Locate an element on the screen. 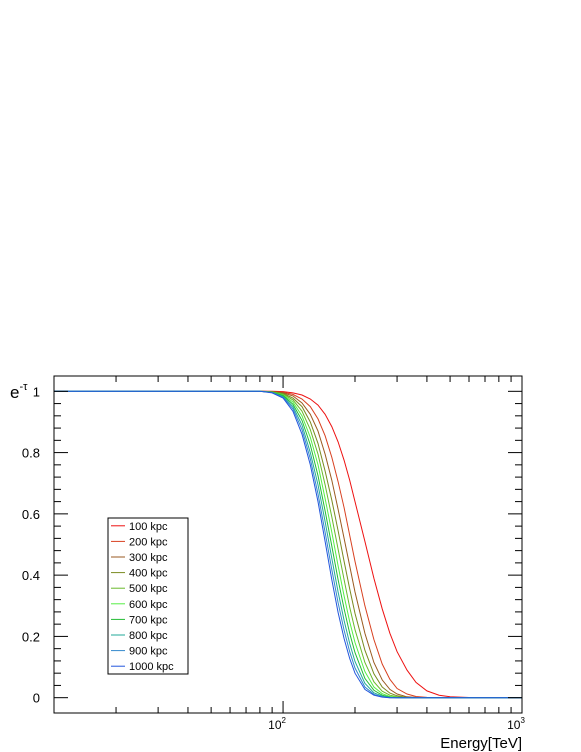 The width and height of the screenshot is (581, 752). x-tick-label: 10² is located at coordinates (277, 724).